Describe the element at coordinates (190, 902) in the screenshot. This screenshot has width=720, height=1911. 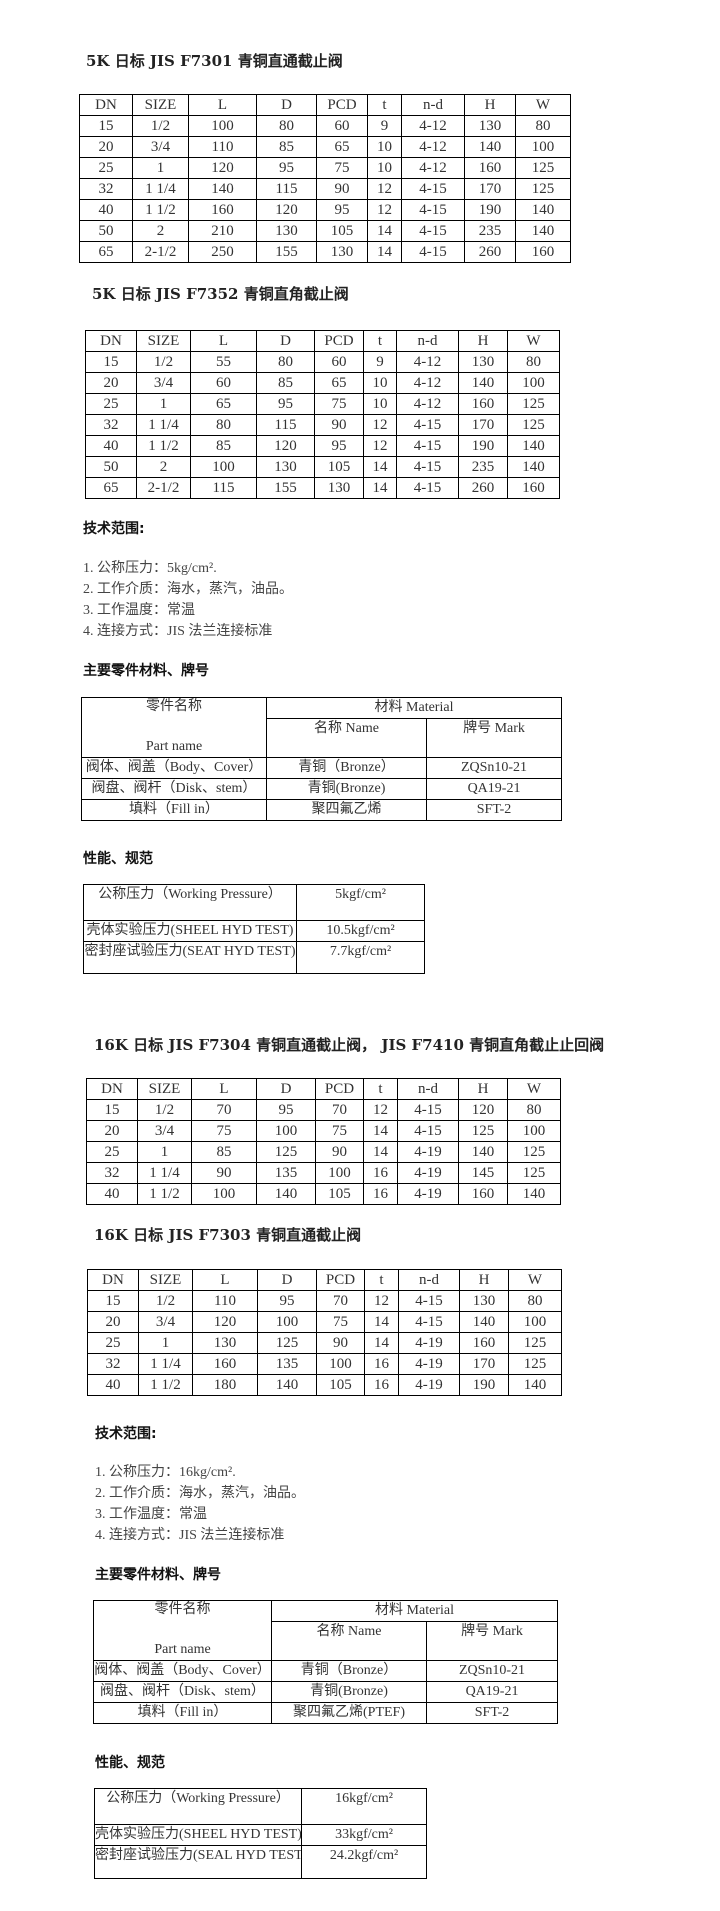
I see `performance-cell: 公称压力（Working Pressure）` at that location.